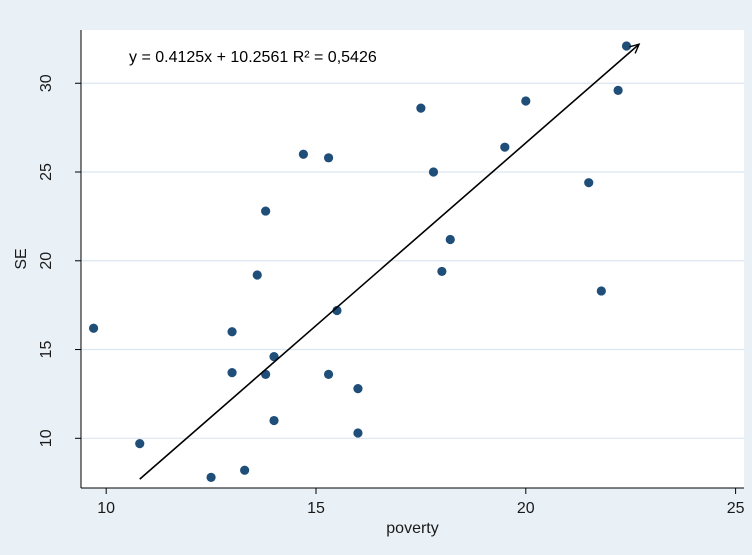 The image size is (752, 555). I want to click on x-tick-label: 15, so click(316, 508).